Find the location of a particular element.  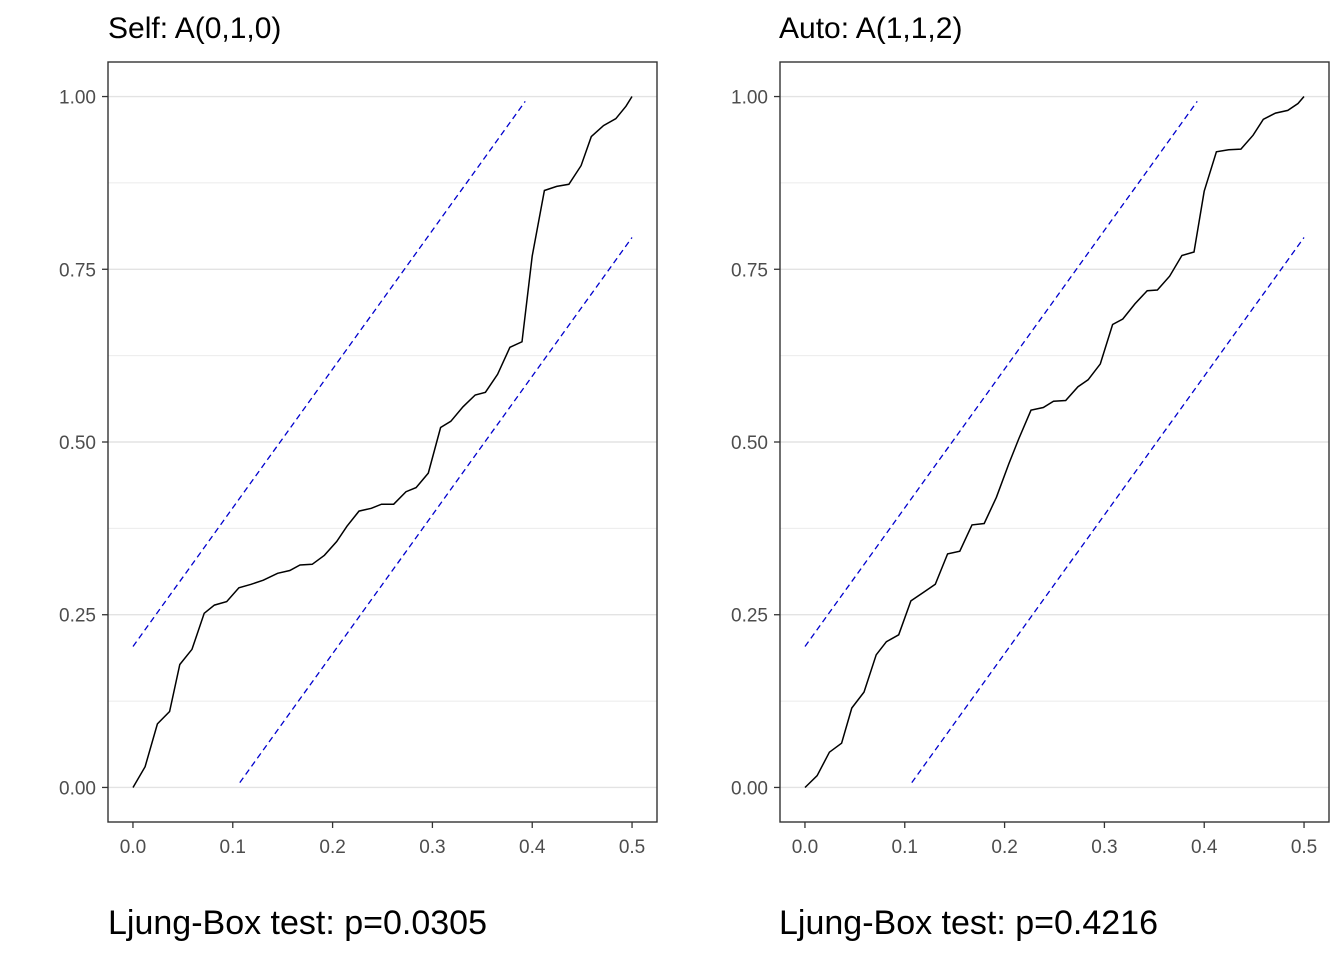

caption-left: Ljung-Box test: p=0.0305 is located at coordinates (297, 923).